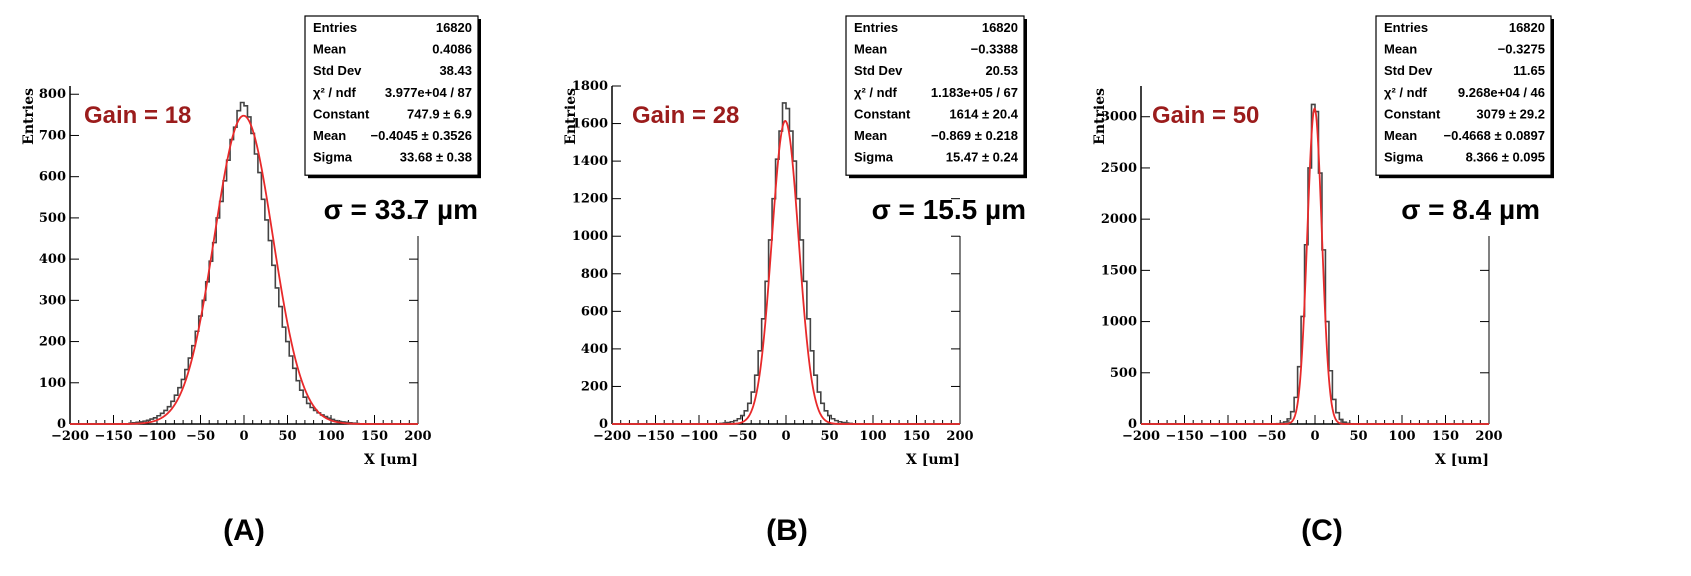  What do you see at coordinates (983, 113) in the screenshot?
I see `stats-value: 1614 ± 20.4` at bounding box center [983, 113].